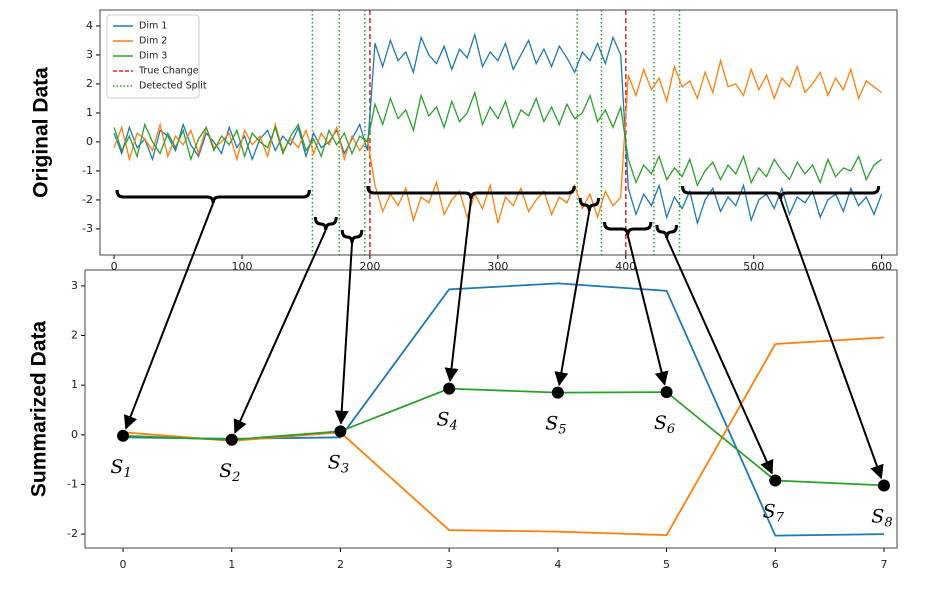  I want to click on y-axis-label: Summarized Data, so click(39, 409).